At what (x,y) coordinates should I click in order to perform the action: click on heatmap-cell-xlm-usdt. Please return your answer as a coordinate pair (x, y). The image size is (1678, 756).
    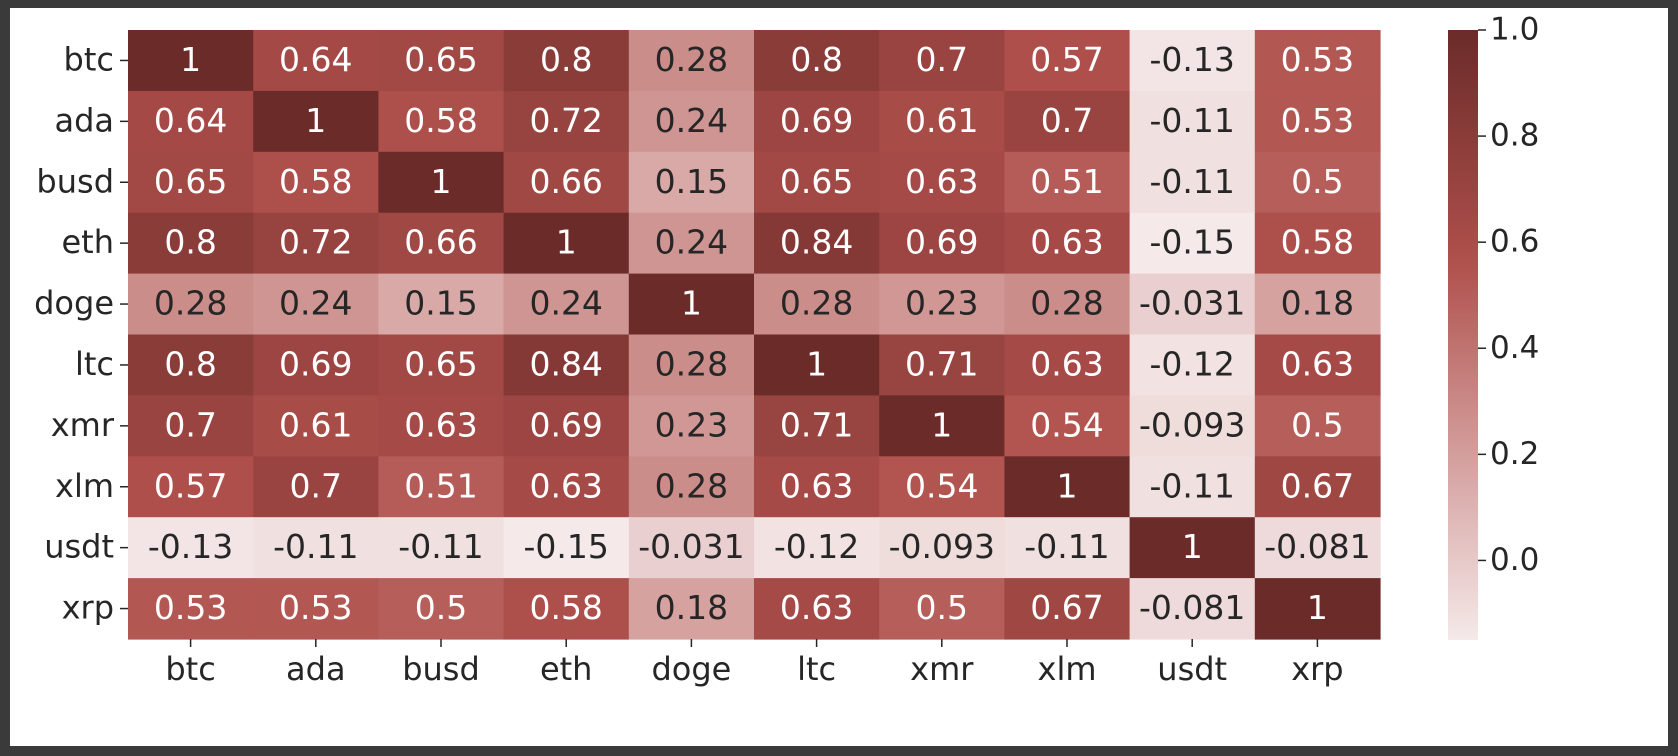
    Looking at the image, I should click on (1192, 487).